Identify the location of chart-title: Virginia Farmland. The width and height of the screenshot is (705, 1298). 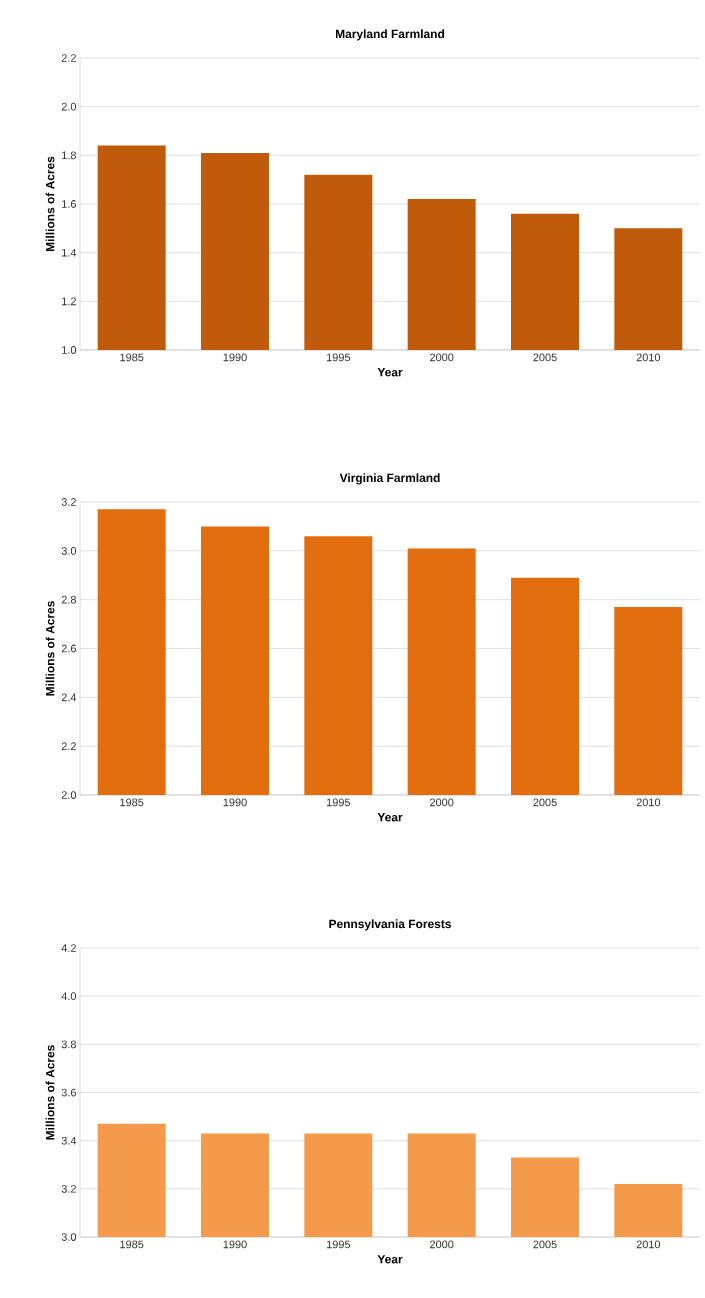
(389, 479).